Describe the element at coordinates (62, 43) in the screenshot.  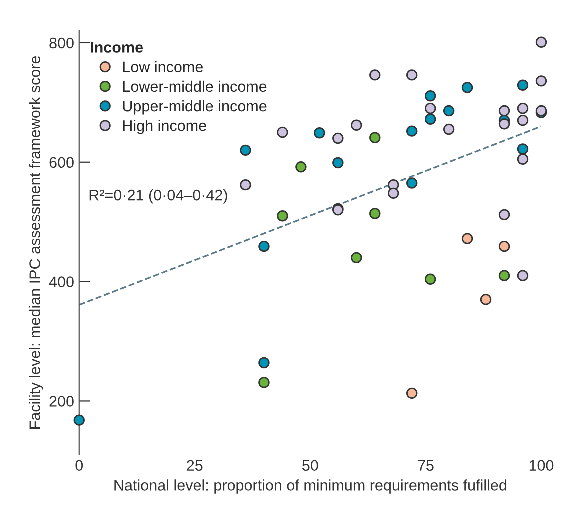
I see `y-tick-label: 800` at that location.